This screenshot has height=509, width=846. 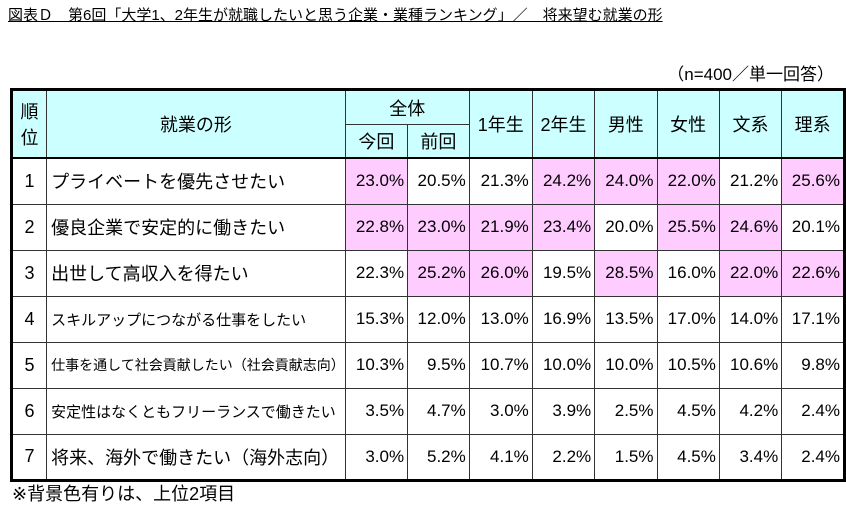 What do you see at coordinates (438, 457) in the screenshot?
I see `value-cell: 5.2%` at bounding box center [438, 457].